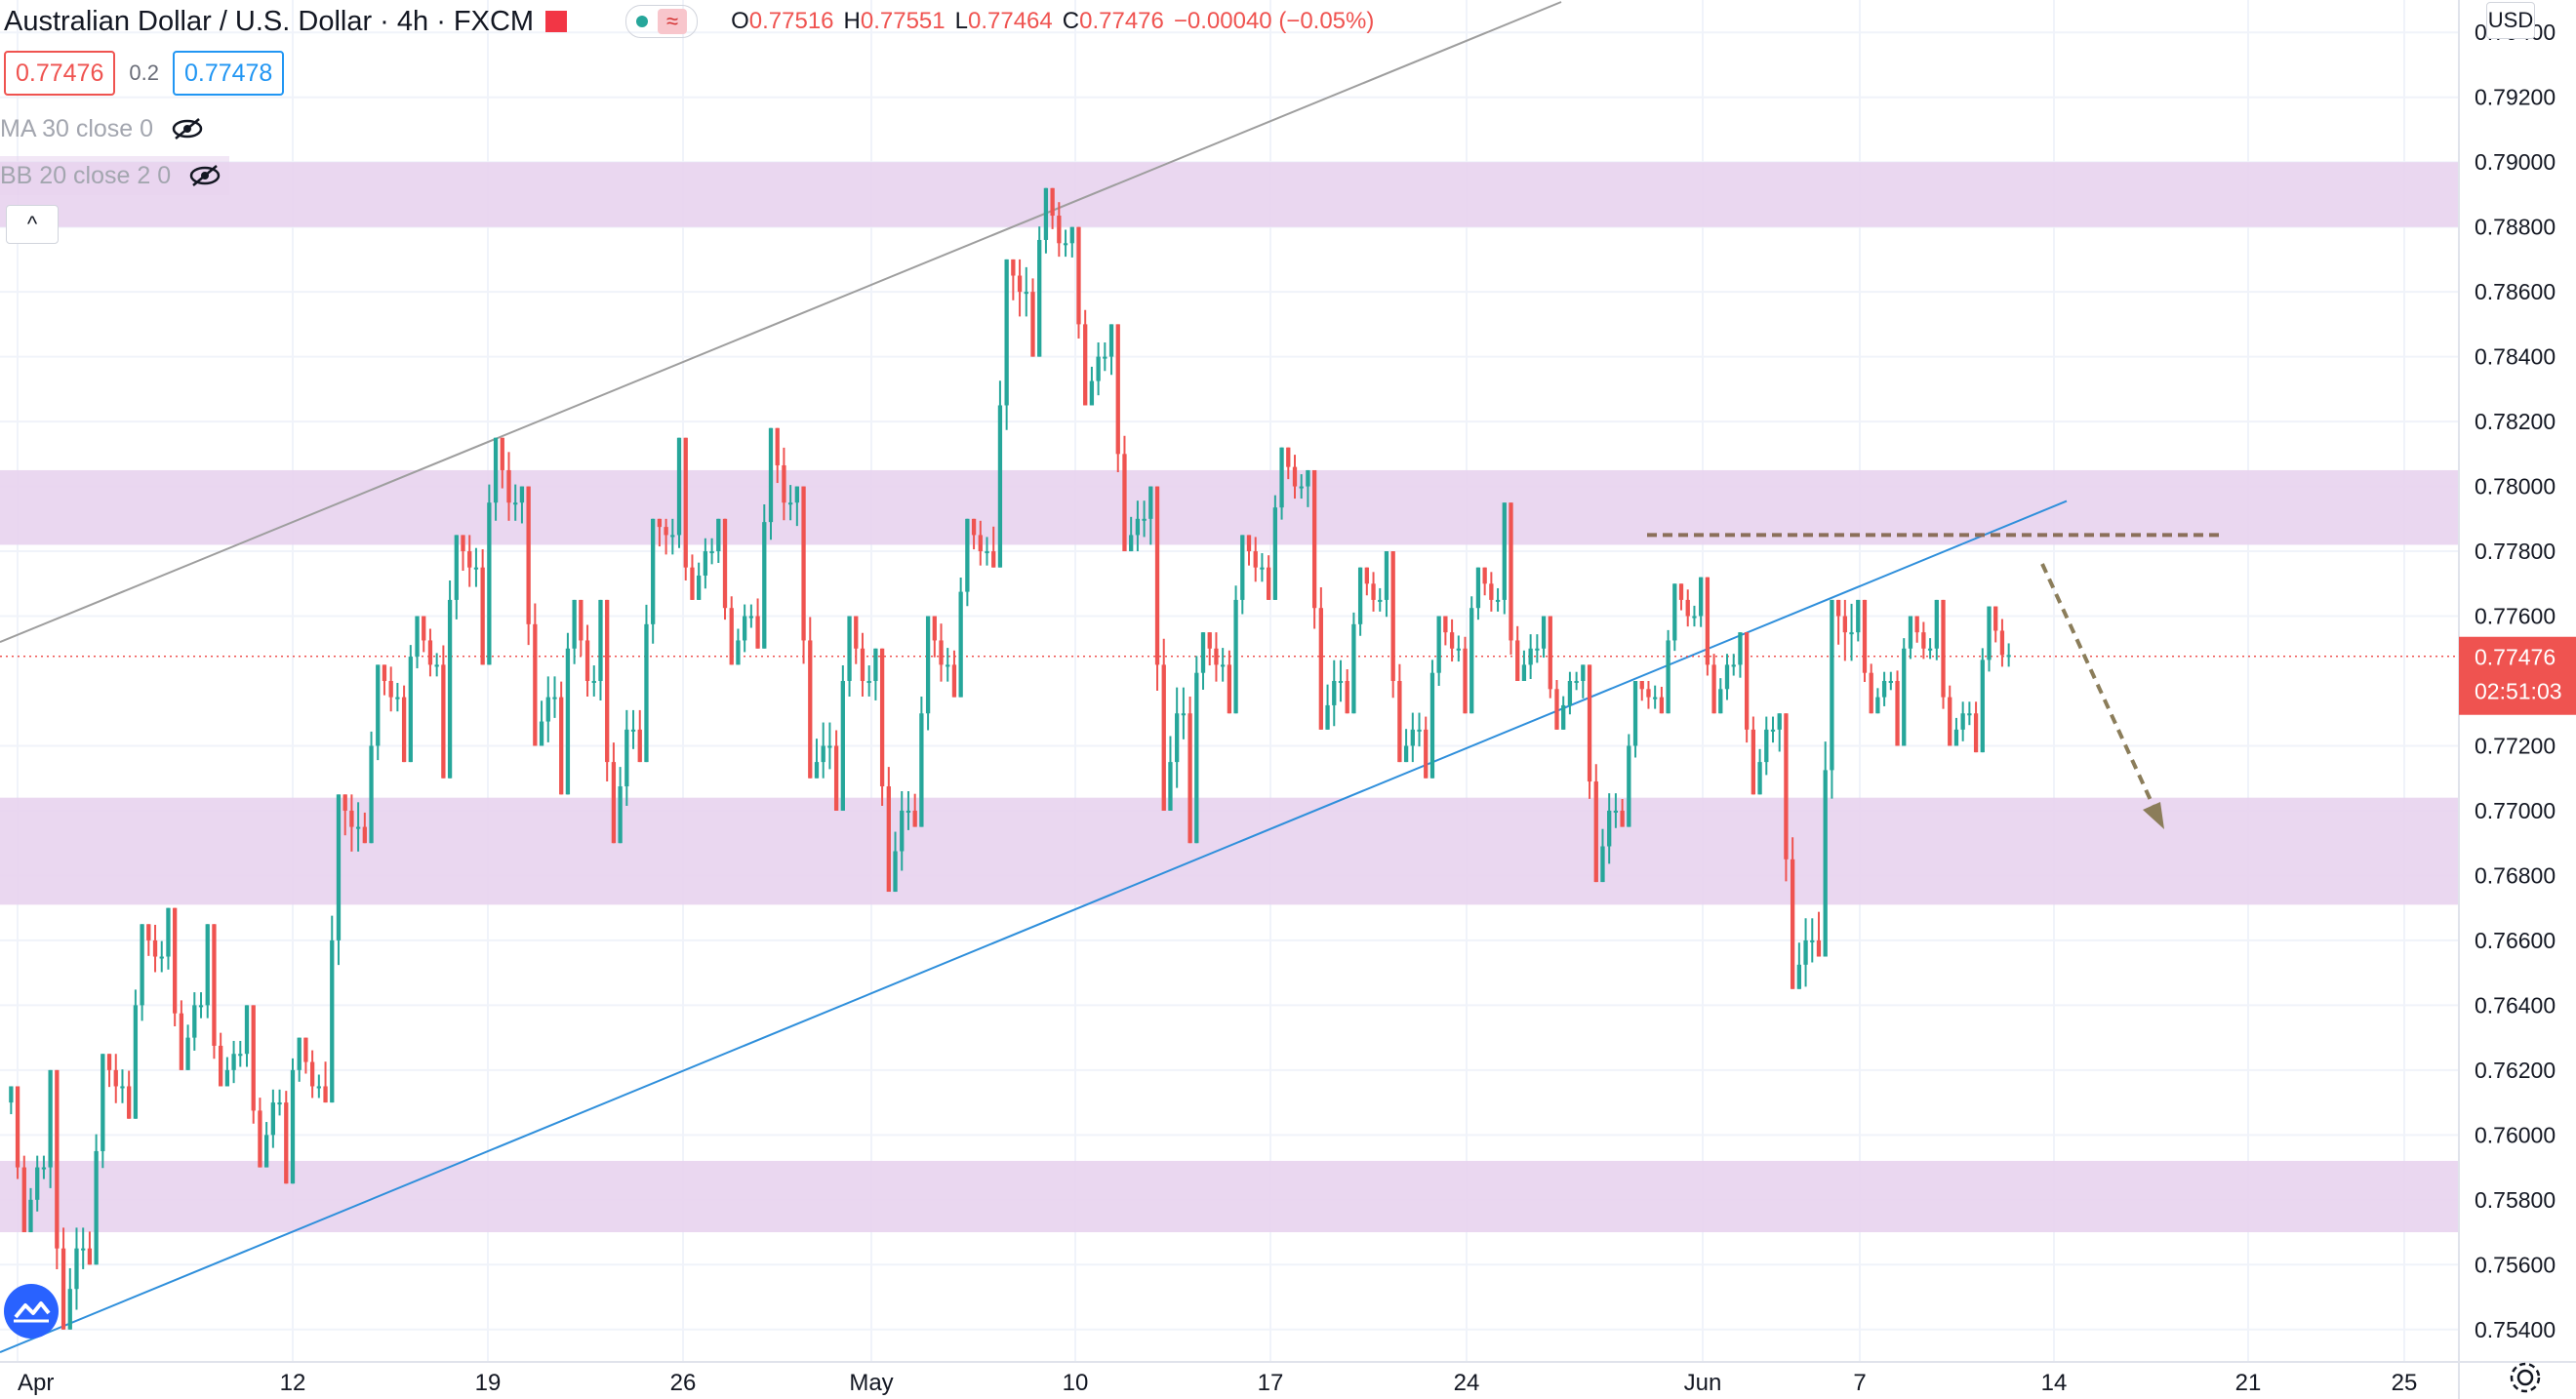 This screenshot has width=2576, height=1399. I want to click on forecast-arrow-line, so click(2101, 692).